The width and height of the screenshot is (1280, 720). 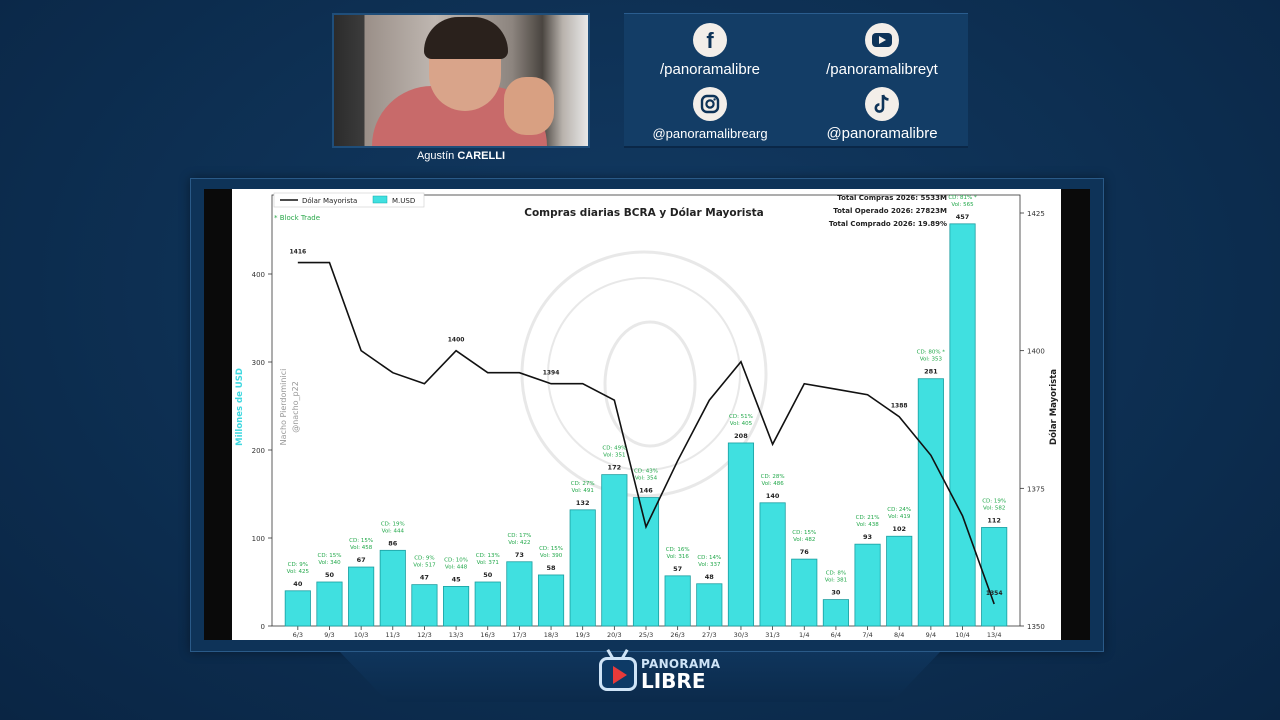 What do you see at coordinates (614, 449) in the screenshot?
I see `bar-cd-label: CD: 49%` at bounding box center [614, 449].